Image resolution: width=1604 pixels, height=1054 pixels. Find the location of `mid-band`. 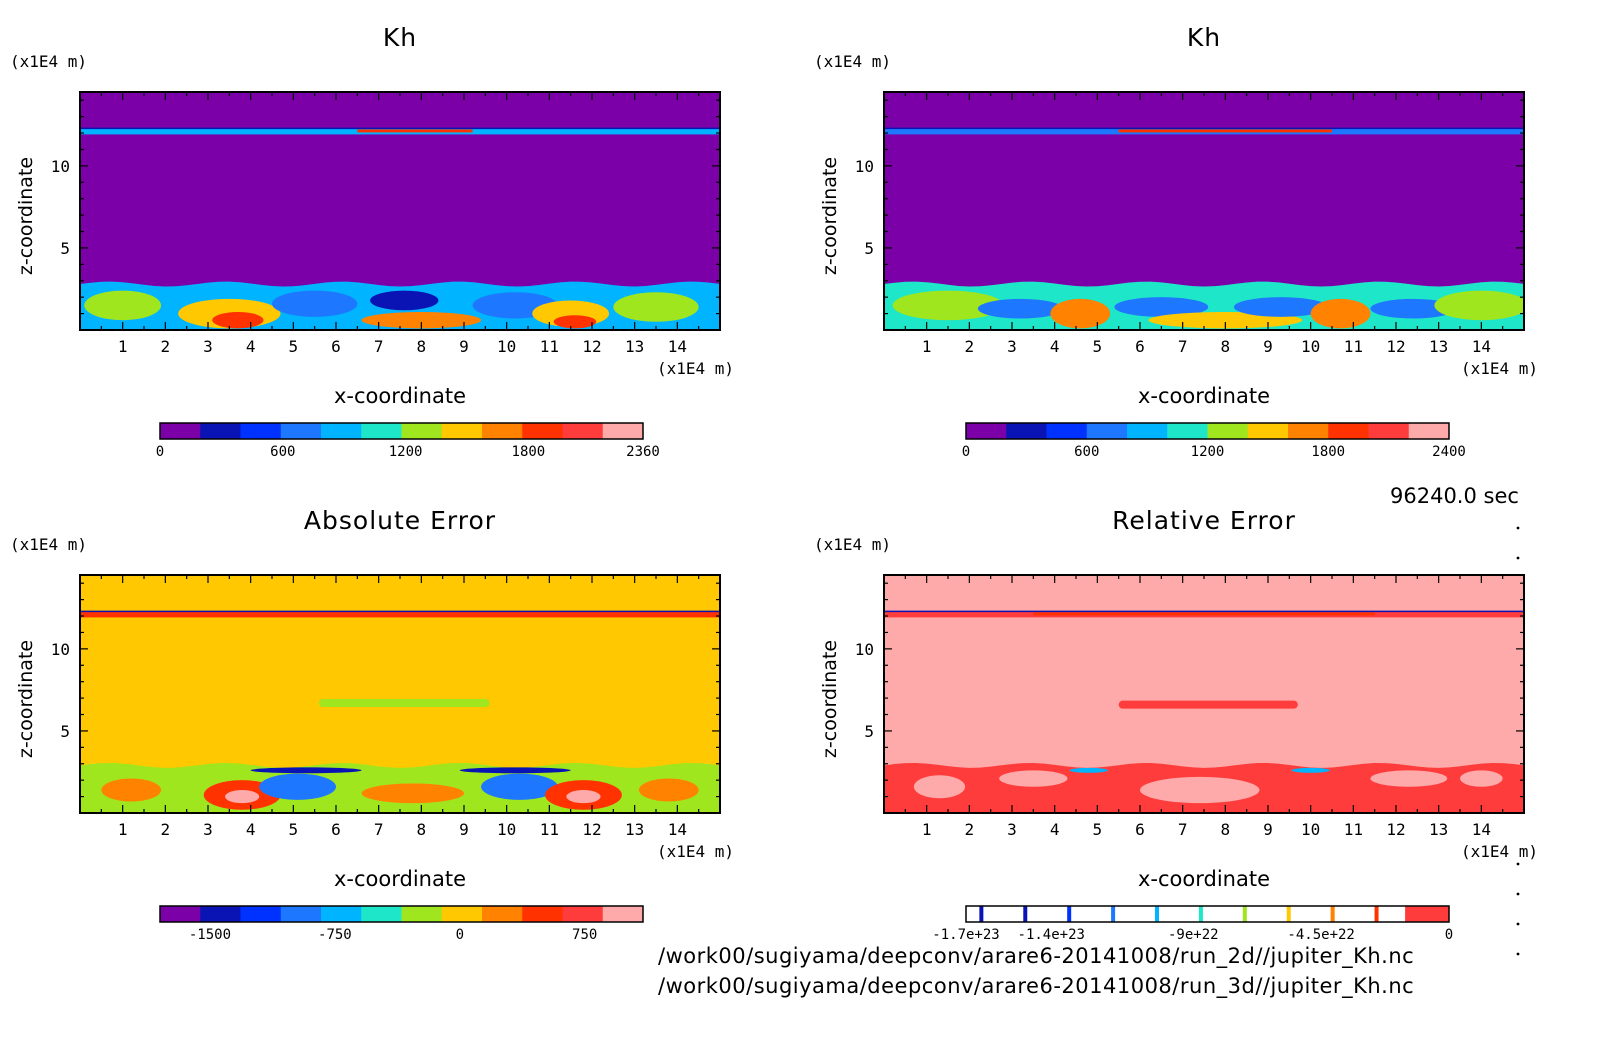

mid-band is located at coordinates (1208, 704).